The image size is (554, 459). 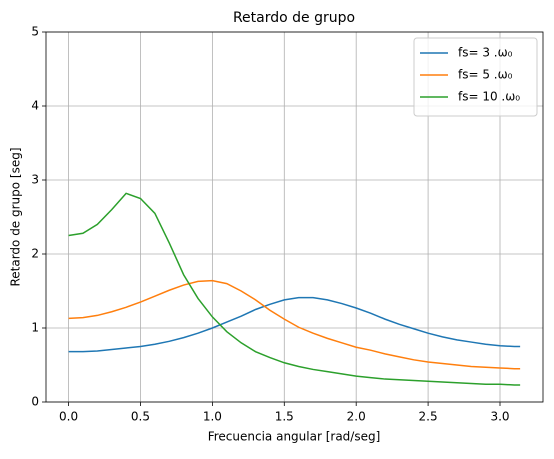 What do you see at coordinates (35, 328) in the screenshot?
I see `y-tick-label: 1` at bounding box center [35, 328].